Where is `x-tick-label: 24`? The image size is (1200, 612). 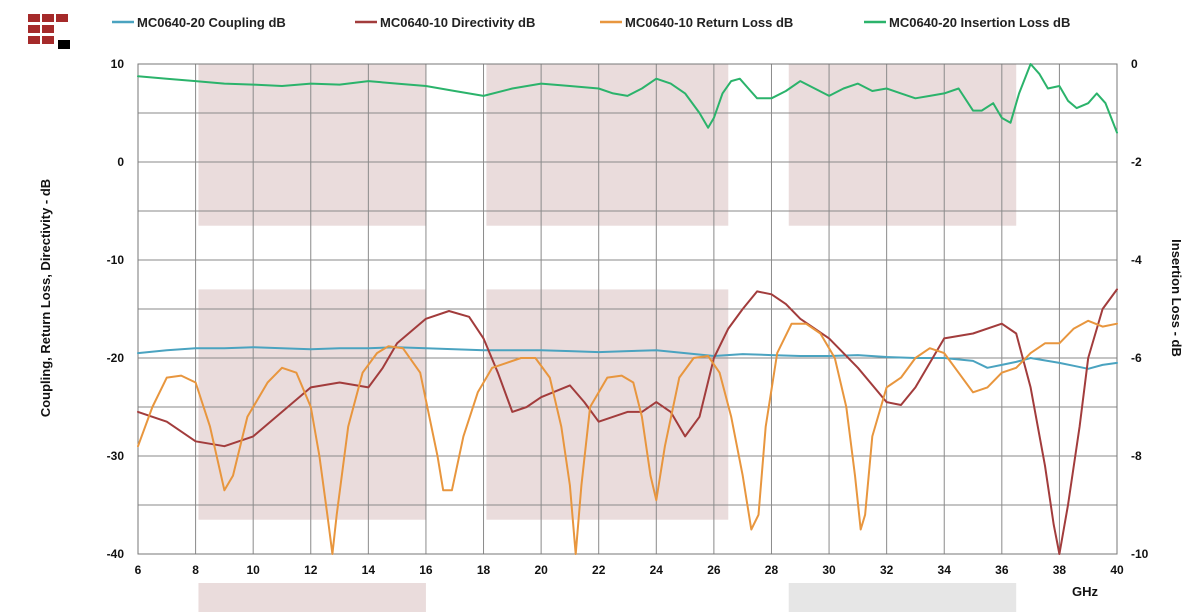 x-tick-label: 24 is located at coordinates (657, 570).